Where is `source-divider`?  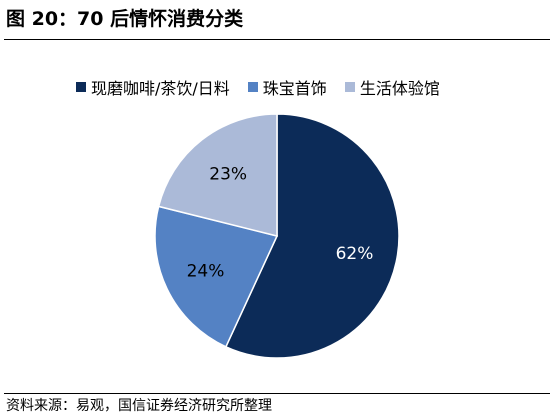
source-divider is located at coordinates (277, 393).